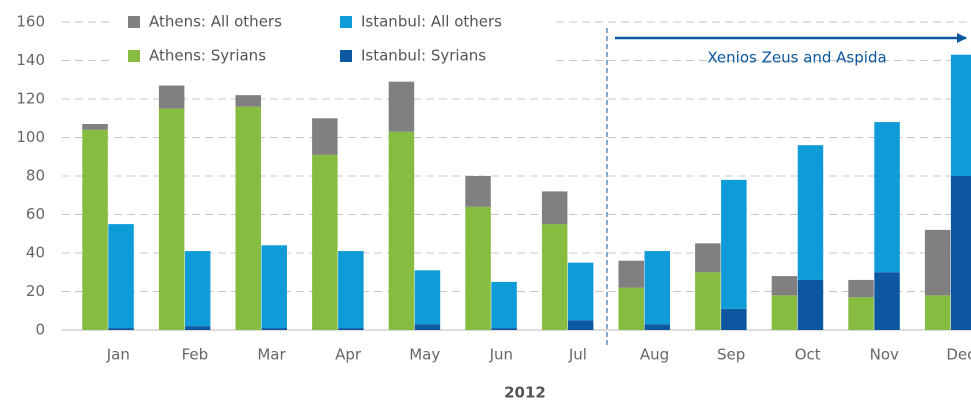 This screenshot has height=403, width=971. I want to click on legend-label: Istanbul: All others, so click(431, 22).